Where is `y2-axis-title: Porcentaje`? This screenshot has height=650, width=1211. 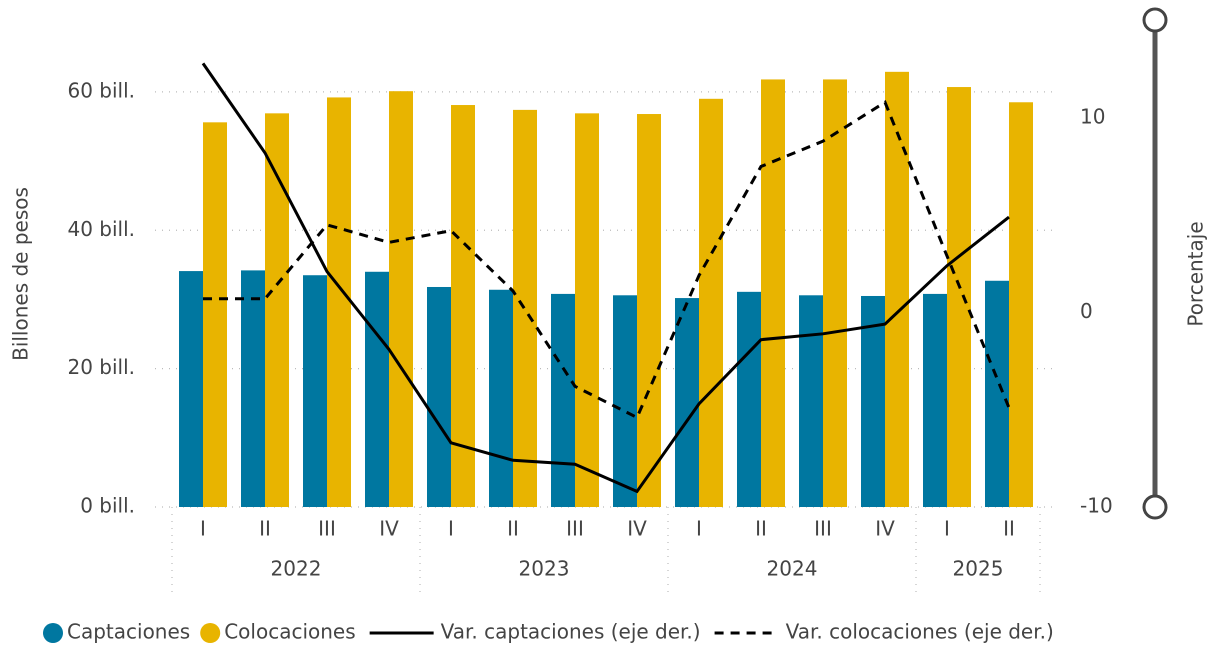
y2-axis-title: Porcentaje is located at coordinates (1196, 273).